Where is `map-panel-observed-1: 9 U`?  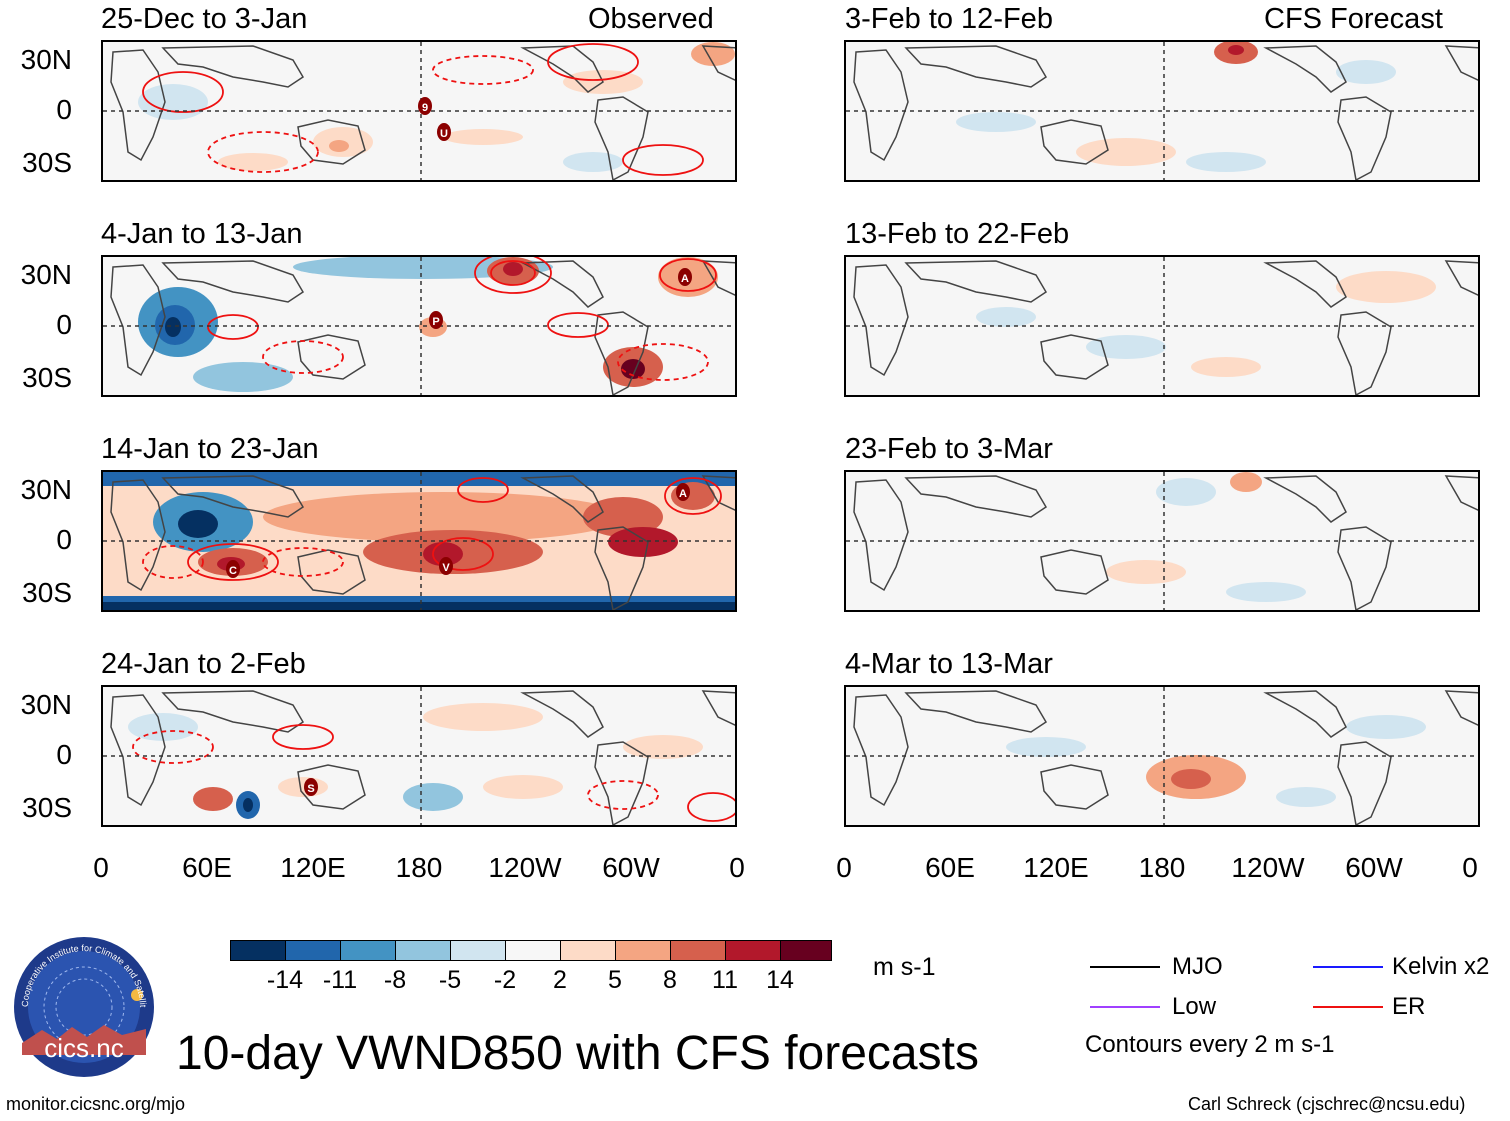 map-panel-observed-1: 9 U is located at coordinates (419, 111).